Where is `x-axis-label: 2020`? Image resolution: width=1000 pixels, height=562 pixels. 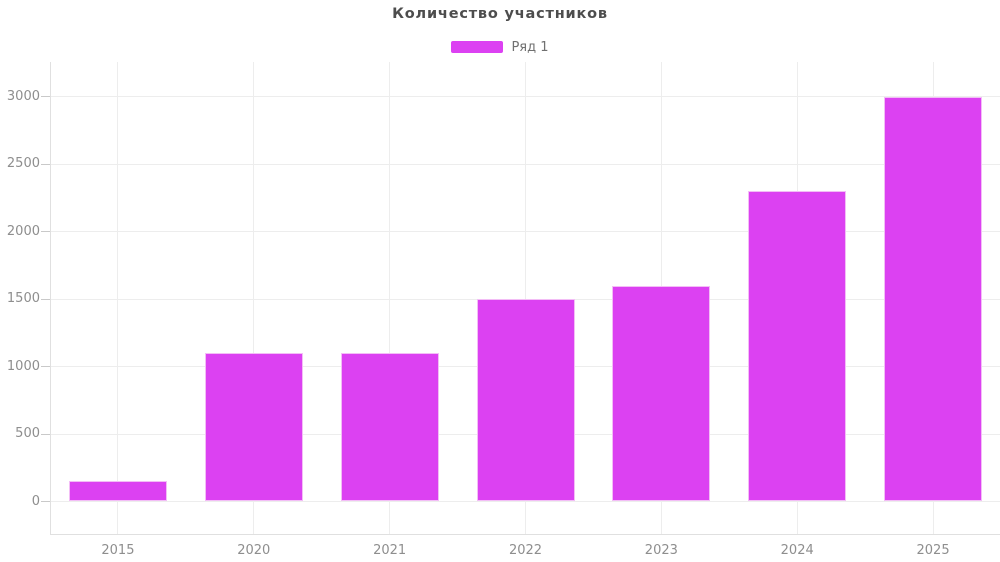 x-axis-label: 2020 is located at coordinates (254, 550).